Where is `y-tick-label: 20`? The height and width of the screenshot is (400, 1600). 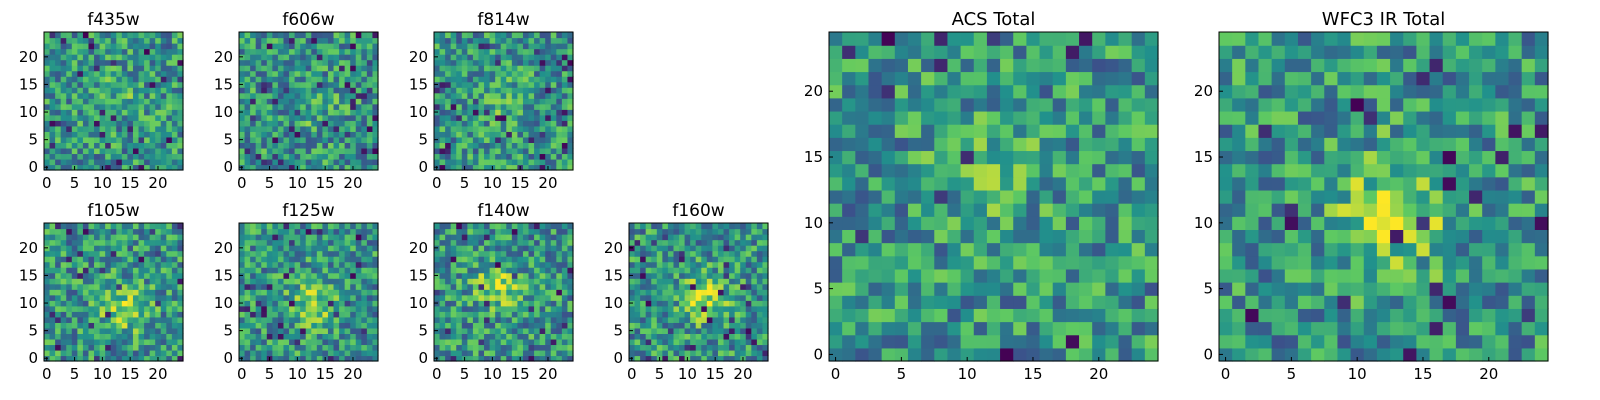
y-tick-label: 20 is located at coordinates (28, 248).